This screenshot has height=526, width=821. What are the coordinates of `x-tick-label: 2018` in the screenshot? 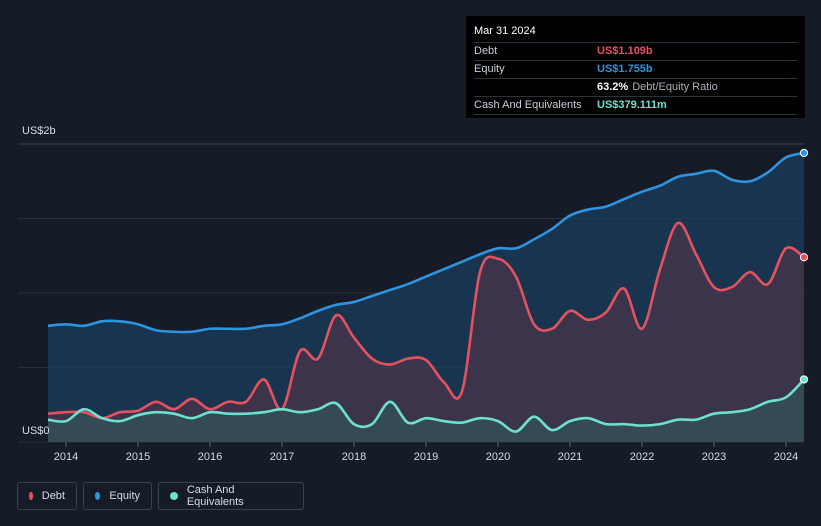 It's located at (354, 457).